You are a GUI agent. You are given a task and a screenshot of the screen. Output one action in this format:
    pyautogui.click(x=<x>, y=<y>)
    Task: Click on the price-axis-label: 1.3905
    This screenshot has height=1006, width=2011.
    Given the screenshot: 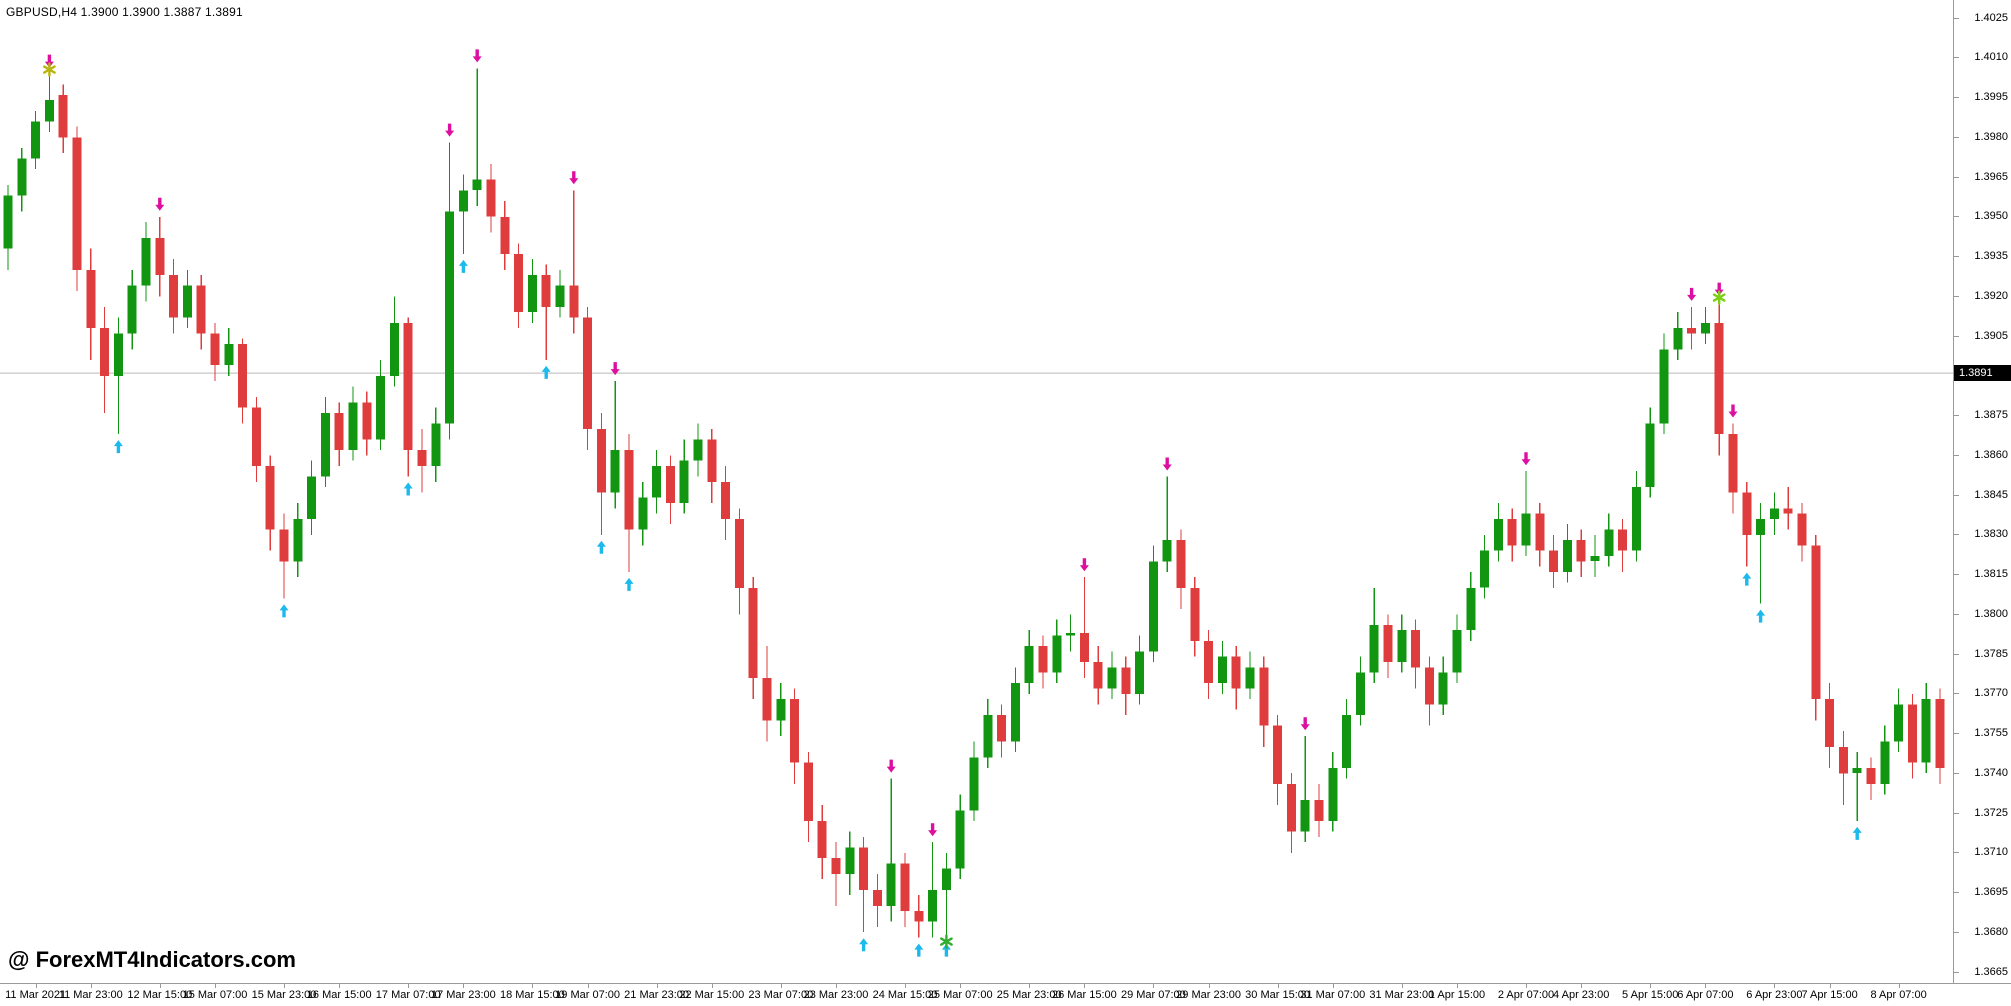 What is the action you would take?
    pyautogui.click(x=1991, y=335)
    